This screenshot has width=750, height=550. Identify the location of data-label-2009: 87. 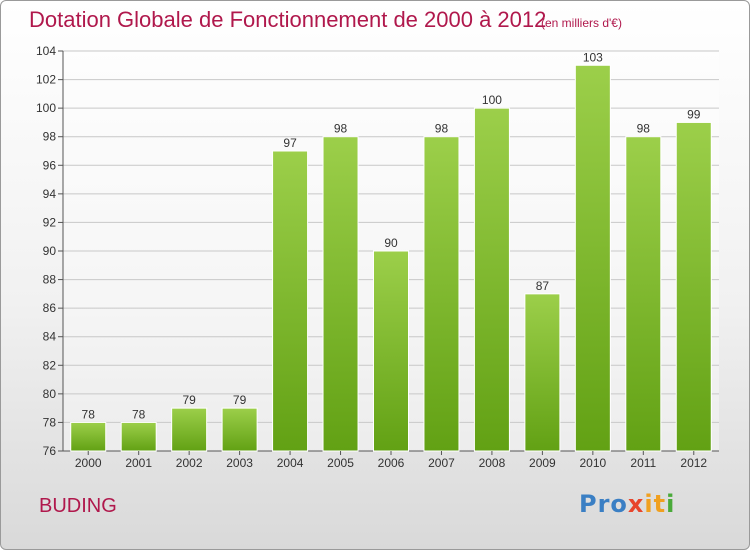
(543, 286).